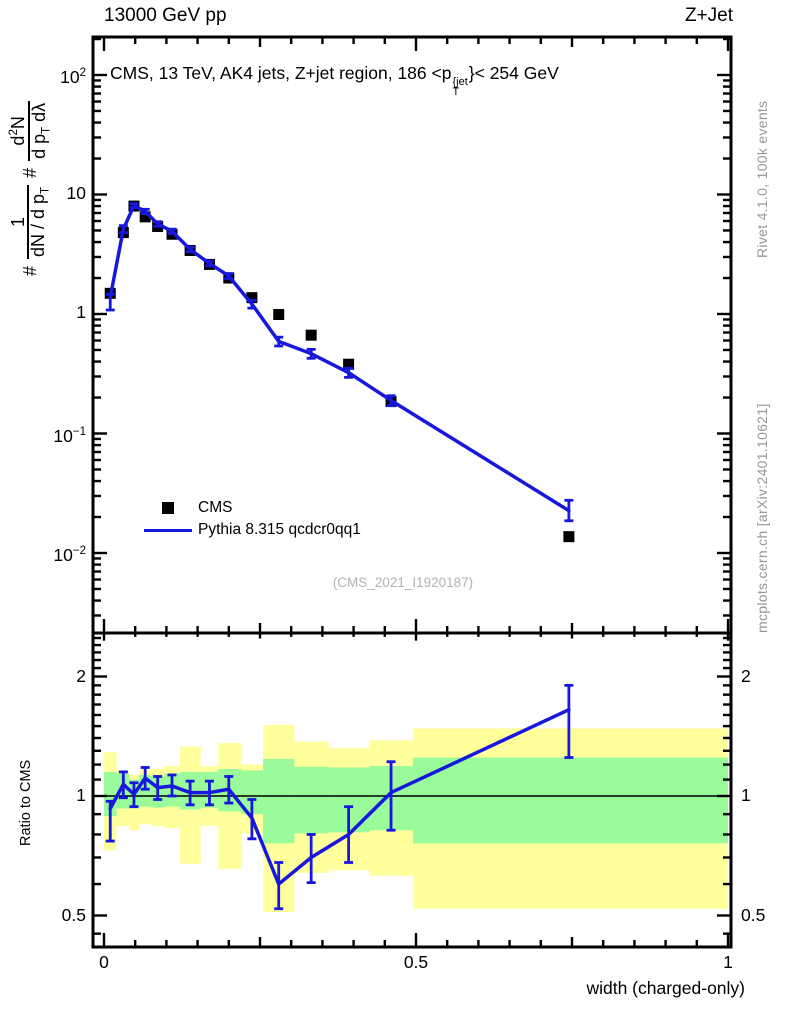  I want to click on legend-item-cms: CMS, so click(251, 508).